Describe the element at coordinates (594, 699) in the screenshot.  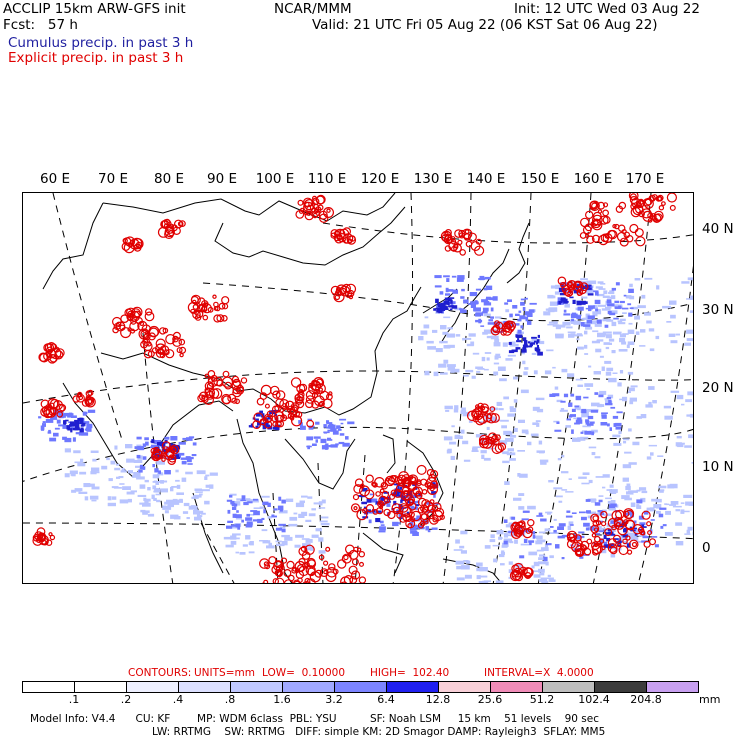
I see `colorbar-label: 102.4` at that location.